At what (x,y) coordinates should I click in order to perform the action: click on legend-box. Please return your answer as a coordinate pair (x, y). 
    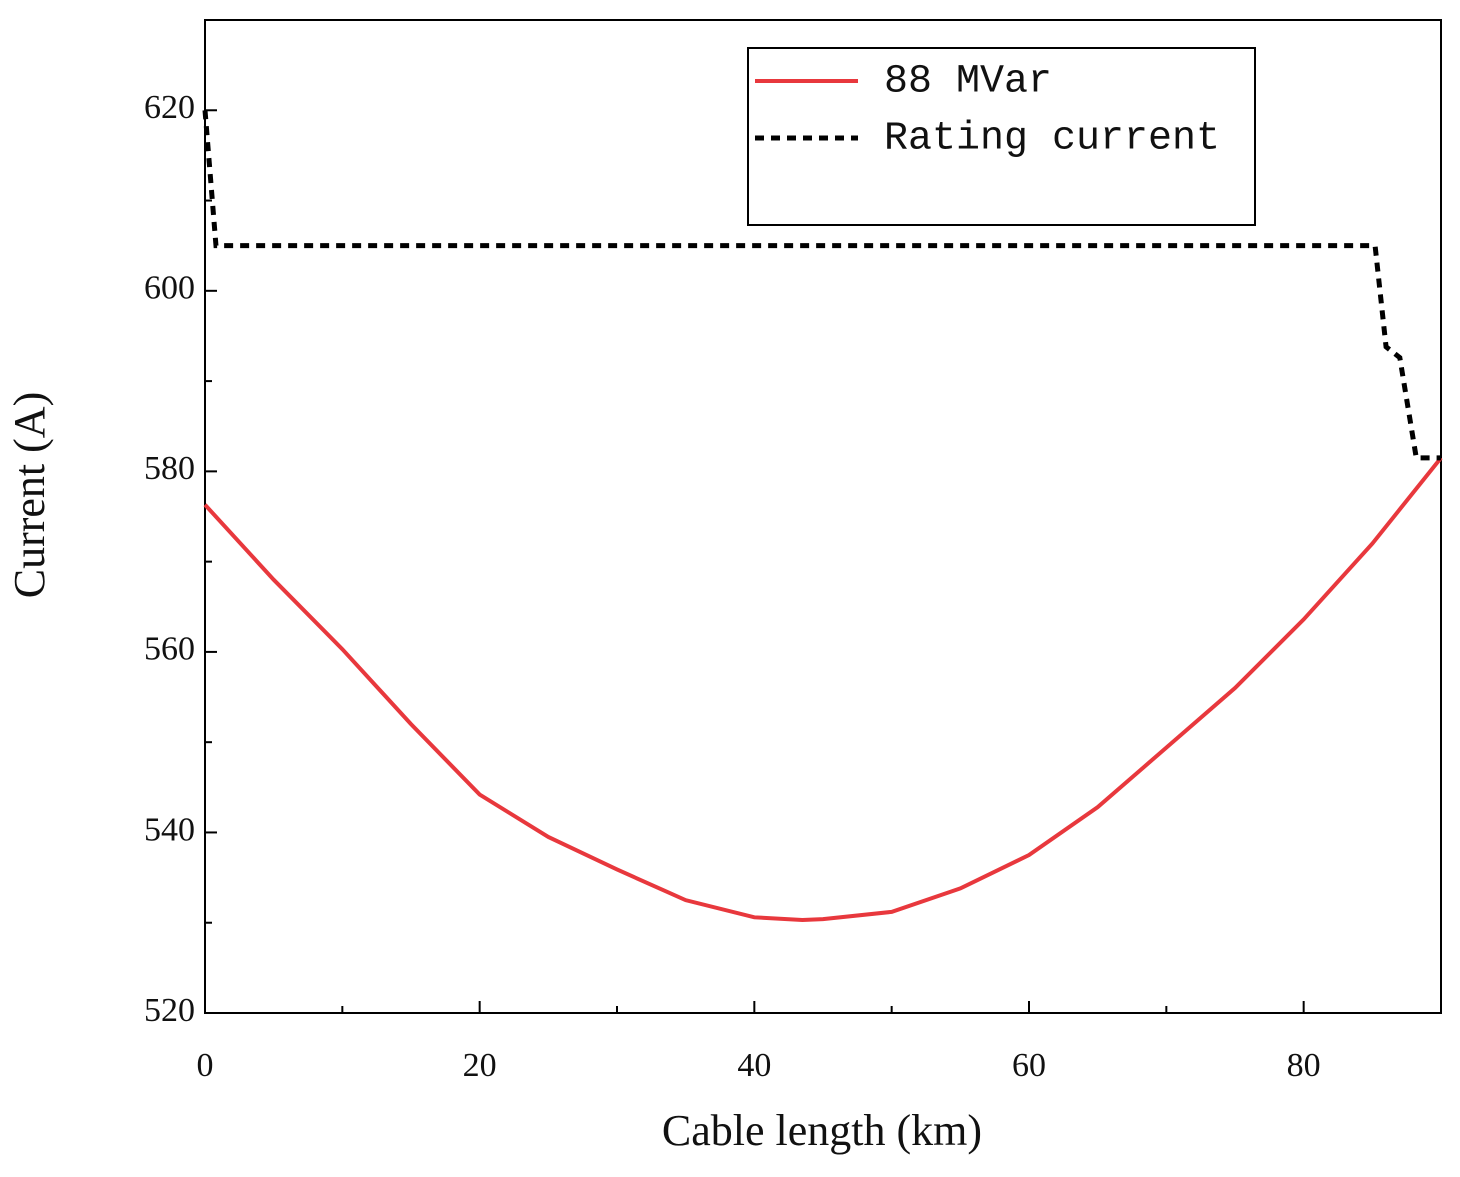
    Looking at the image, I should click on (1001, 136).